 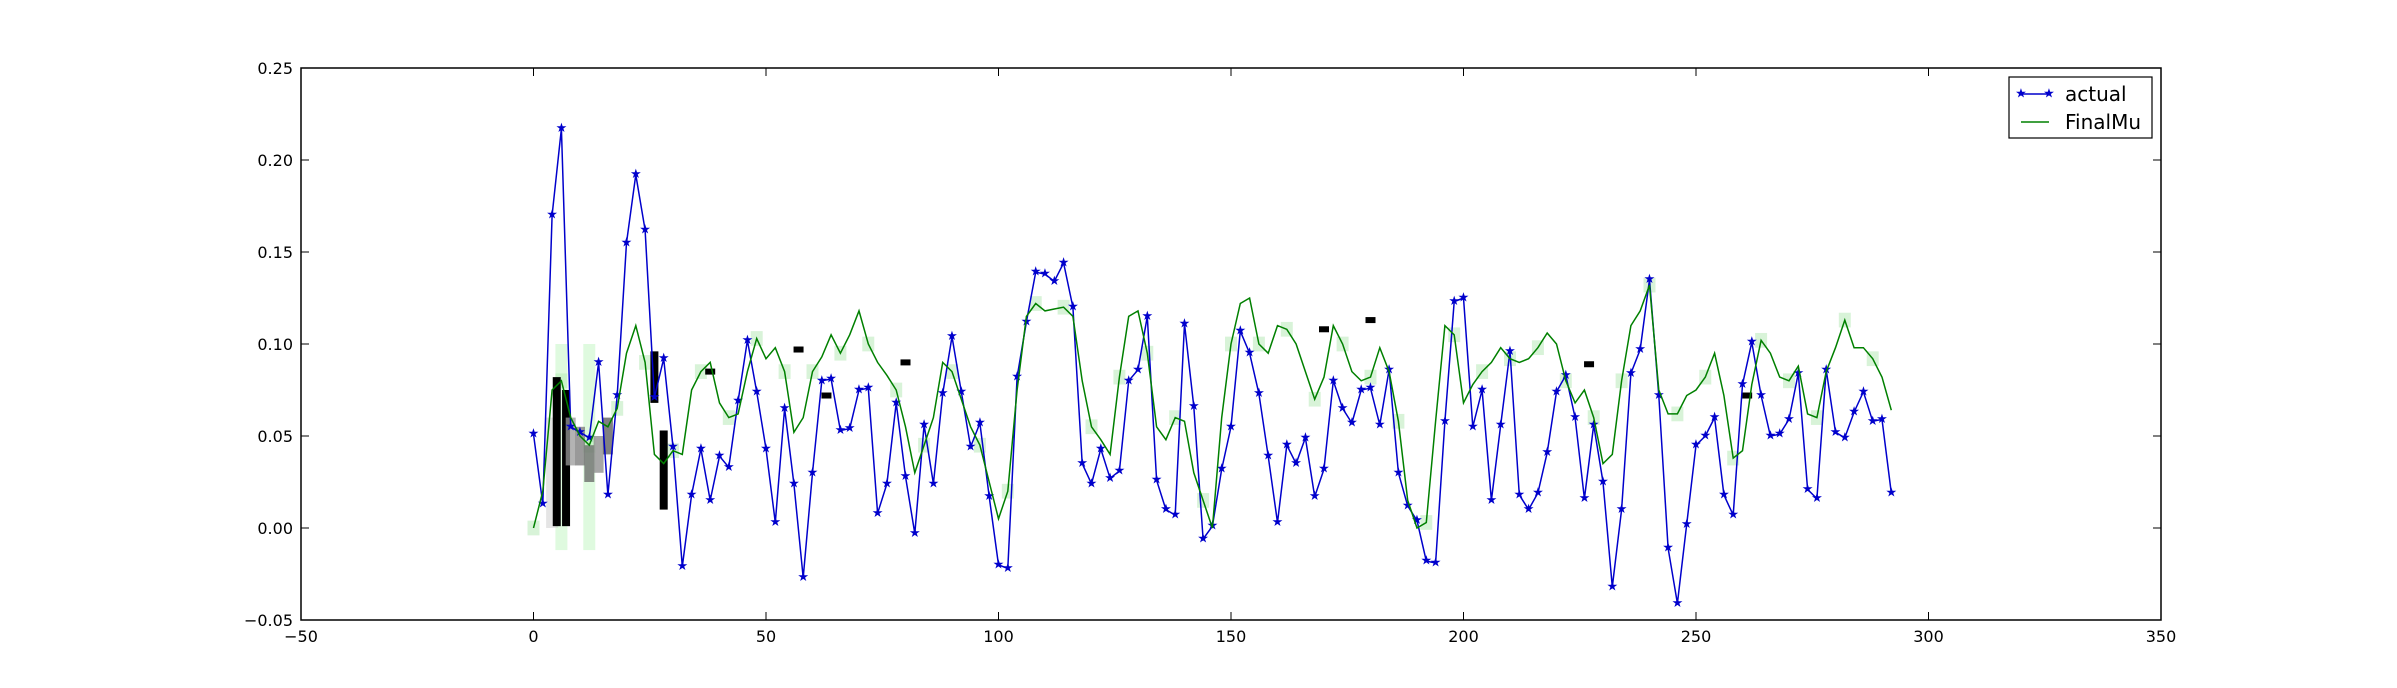 What do you see at coordinates (2103, 122) in the screenshot?
I see `legend-label-finalmu: FinalMu` at bounding box center [2103, 122].